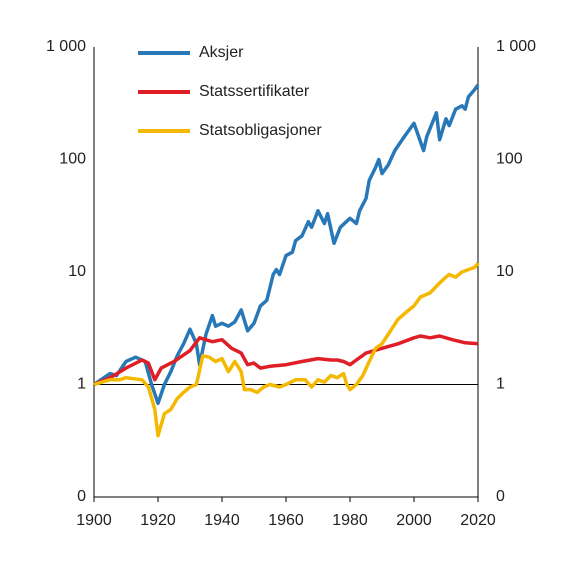 This screenshot has width=576, height=581. What do you see at coordinates (516, 46) in the screenshot?
I see `y2-tick-label: 1 000` at bounding box center [516, 46].